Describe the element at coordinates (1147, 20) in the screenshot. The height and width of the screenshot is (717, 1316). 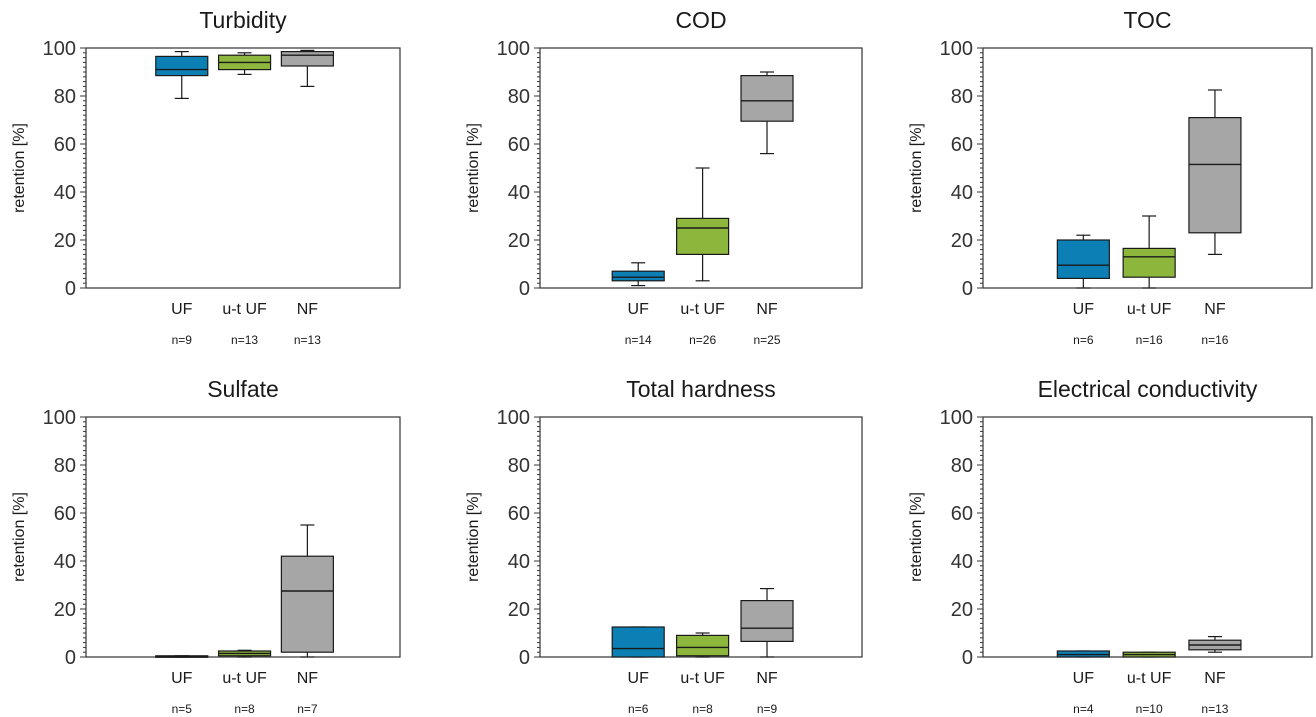
I see `chart-title: TOC` at that location.